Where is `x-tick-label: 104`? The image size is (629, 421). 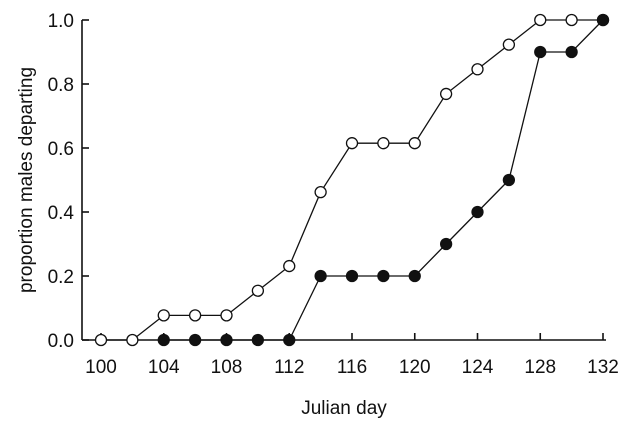
x-tick-label: 104 is located at coordinates (164, 367).